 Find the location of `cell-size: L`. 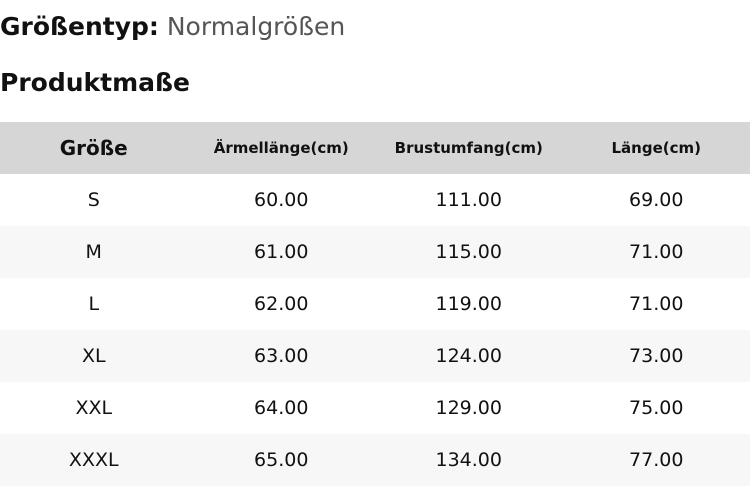

cell-size: L is located at coordinates (94, 304).